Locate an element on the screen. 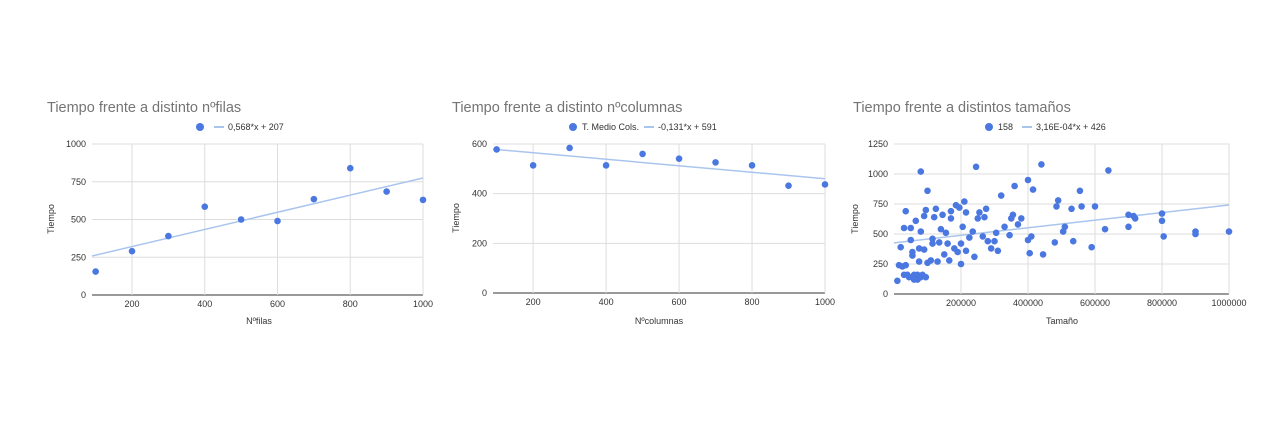  chart-title: Tiempo frente a distintos tamaños is located at coordinates (962, 108).